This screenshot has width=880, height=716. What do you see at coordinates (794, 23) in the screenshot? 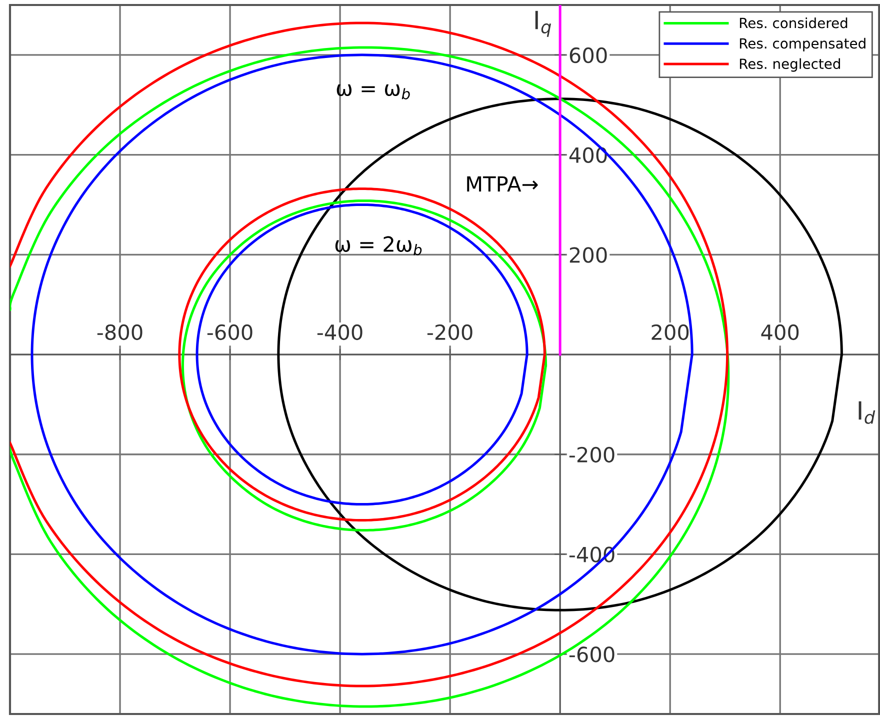
I see `legend-label: Res. considered` at bounding box center [794, 23].